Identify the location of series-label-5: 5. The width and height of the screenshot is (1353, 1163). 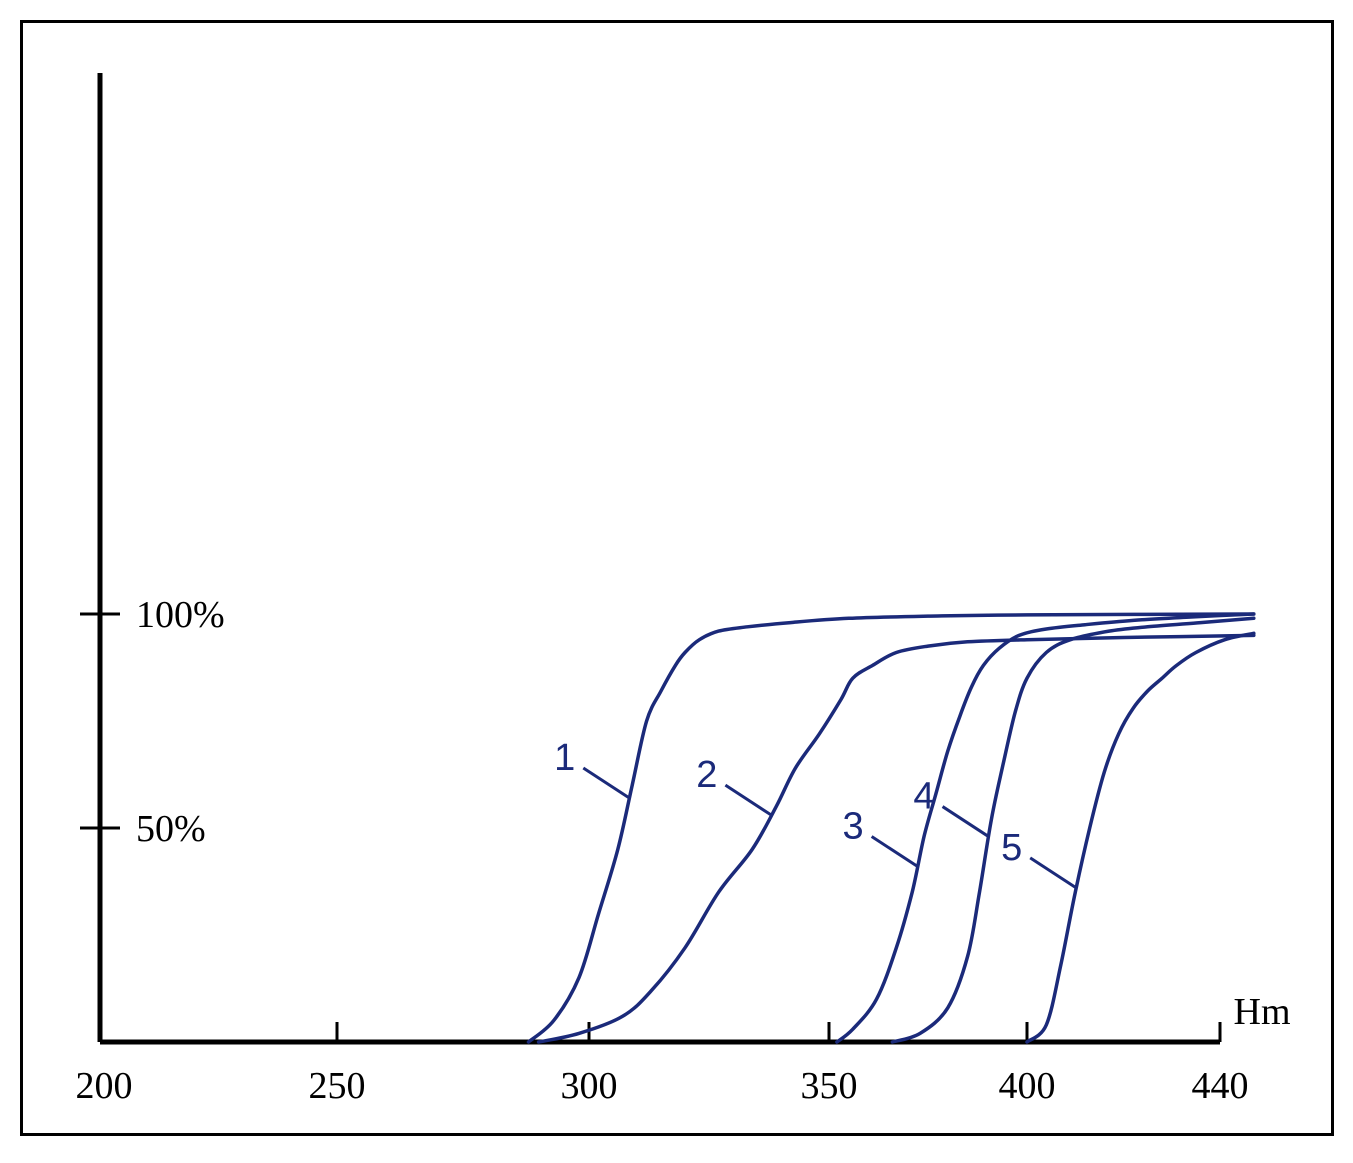
(1011, 848).